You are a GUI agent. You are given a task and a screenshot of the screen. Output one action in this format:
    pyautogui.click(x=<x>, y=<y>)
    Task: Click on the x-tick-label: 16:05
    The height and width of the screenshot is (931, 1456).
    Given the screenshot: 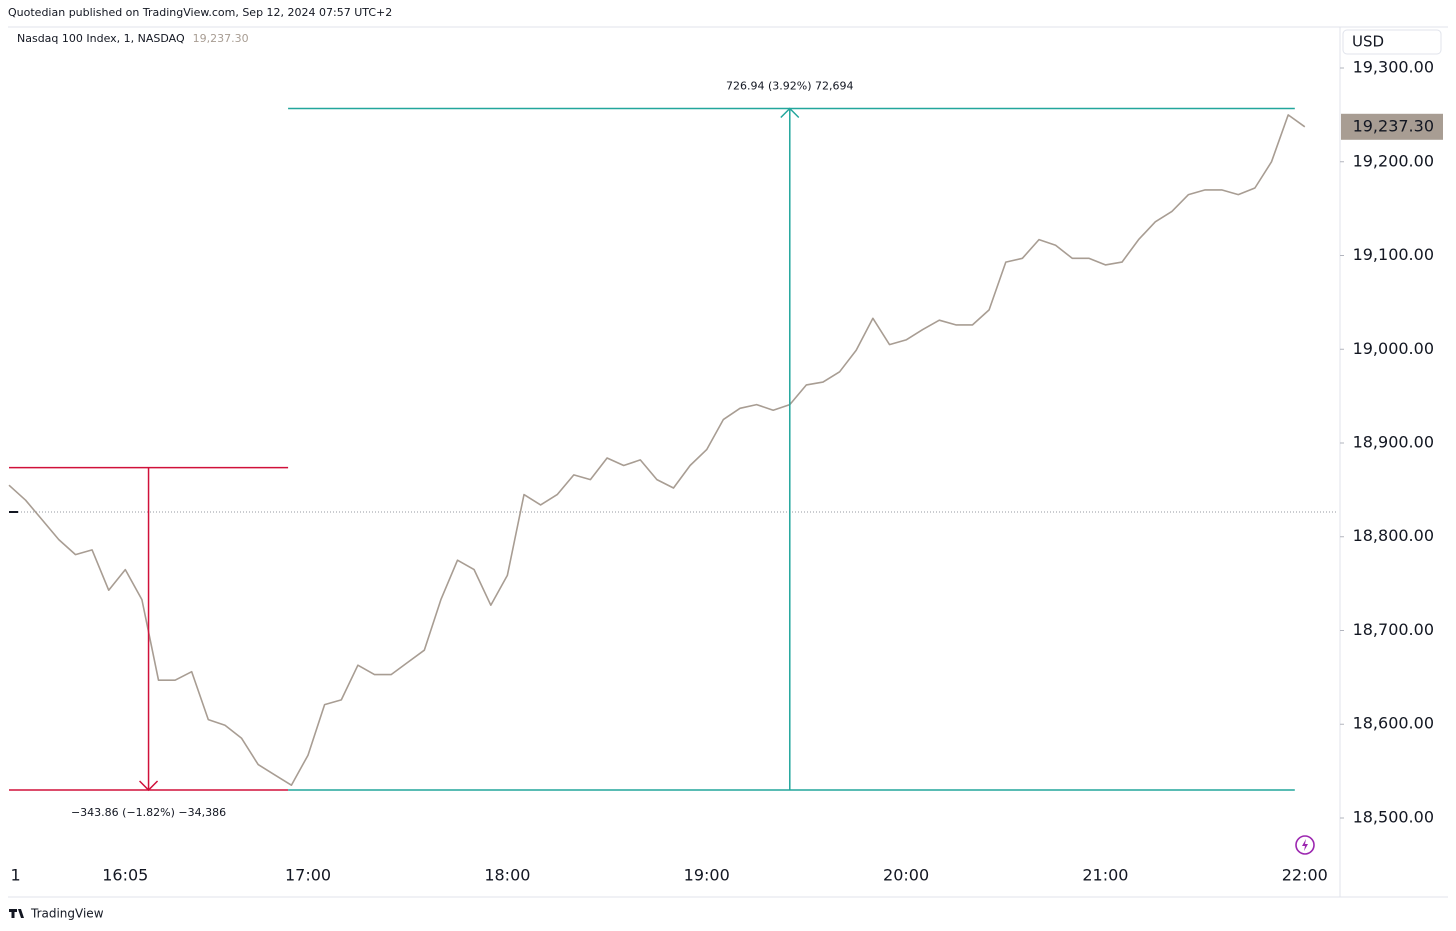 What is the action you would take?
    pyautogui.click(x=125, y=875)
    